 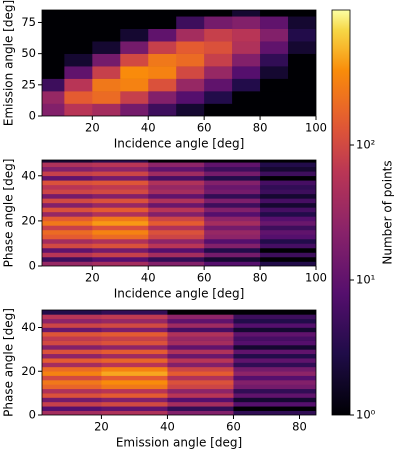 I want to click on y-tick-label: 25, so click(x=28, y=84).